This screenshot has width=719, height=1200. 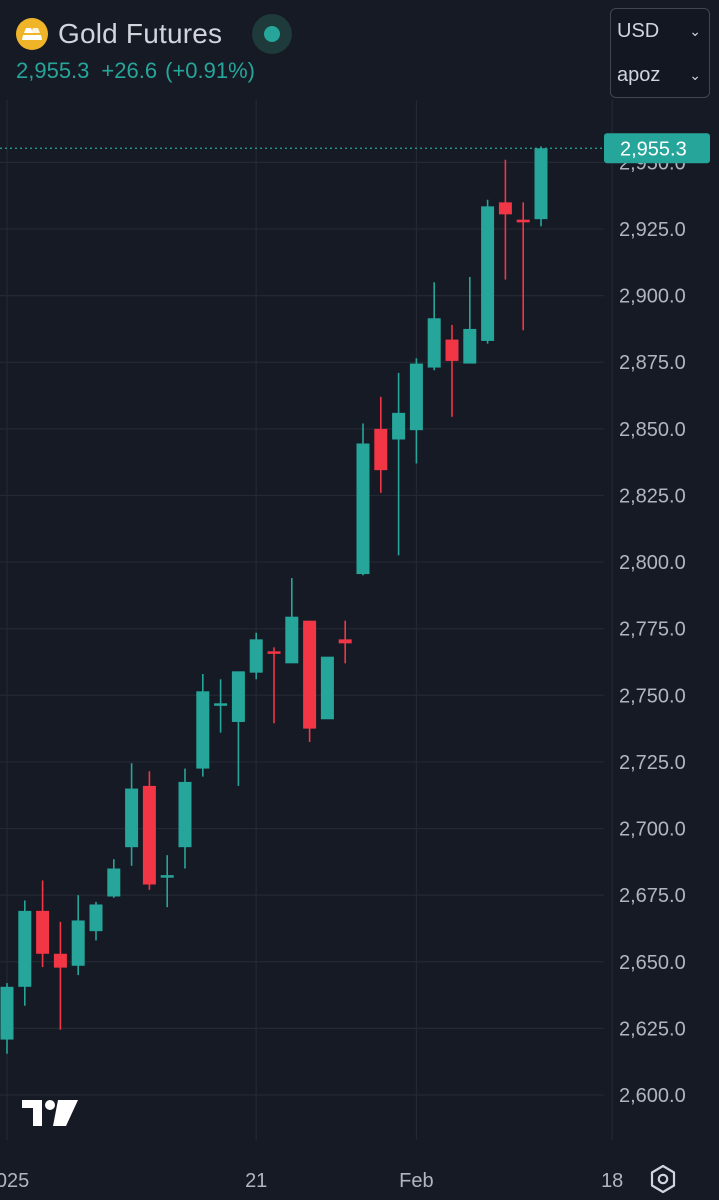 I want to click on currency-value: USD, so click(x=638, y=30).